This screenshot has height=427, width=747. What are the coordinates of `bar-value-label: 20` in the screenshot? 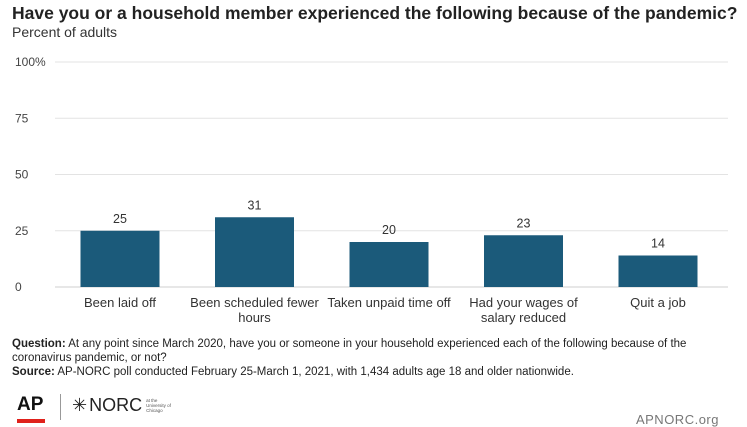 It's located at (389, 230).